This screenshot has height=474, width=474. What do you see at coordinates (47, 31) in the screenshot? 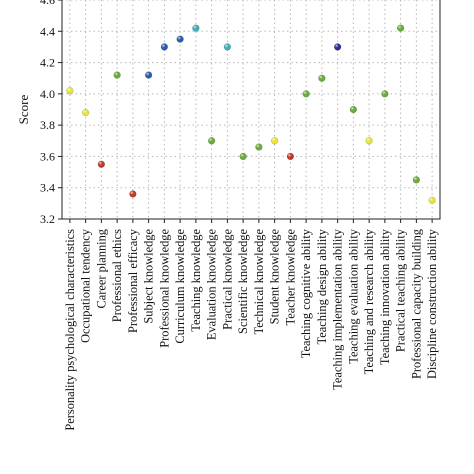
I see `y-tick-label: 4.4` at bounding box center [47, 31].